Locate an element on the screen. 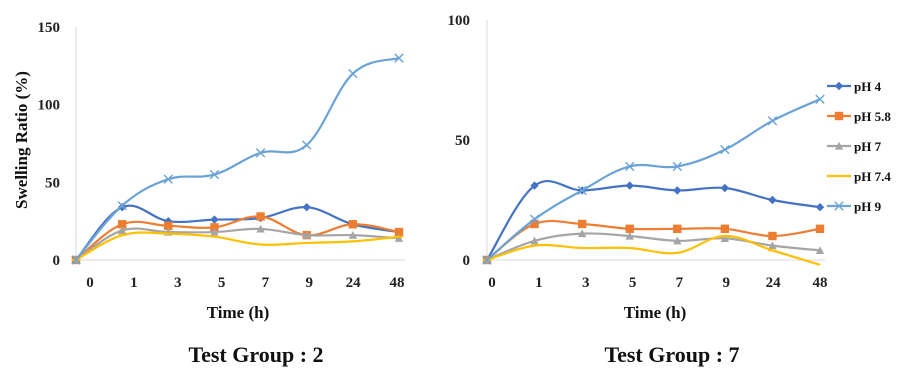  legend-item-ph-7: pH 7 is located at coordinates (854, 146).